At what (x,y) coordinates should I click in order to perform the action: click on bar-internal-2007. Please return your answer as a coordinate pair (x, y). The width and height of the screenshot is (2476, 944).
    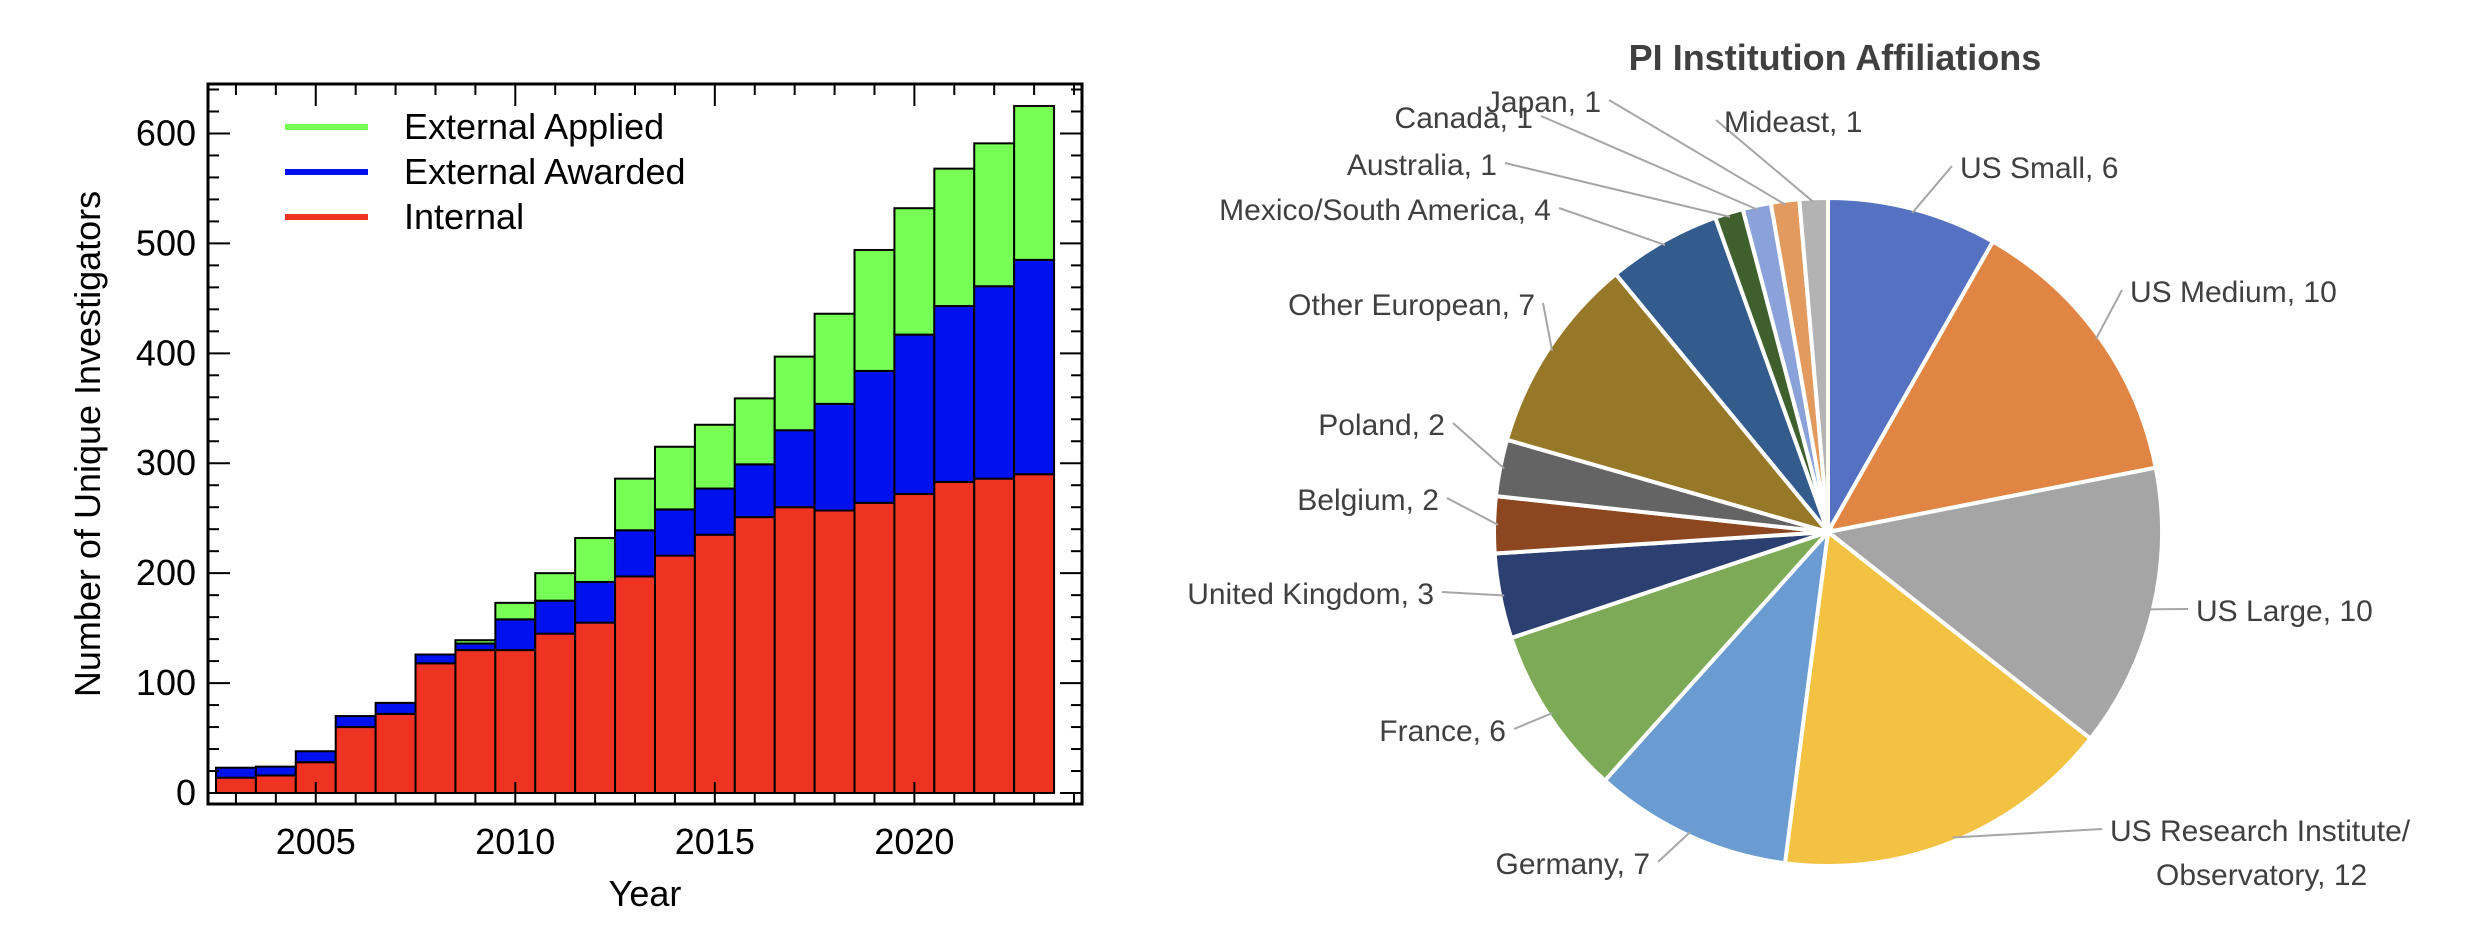
    Looking at the image, I should click on (395, 753).